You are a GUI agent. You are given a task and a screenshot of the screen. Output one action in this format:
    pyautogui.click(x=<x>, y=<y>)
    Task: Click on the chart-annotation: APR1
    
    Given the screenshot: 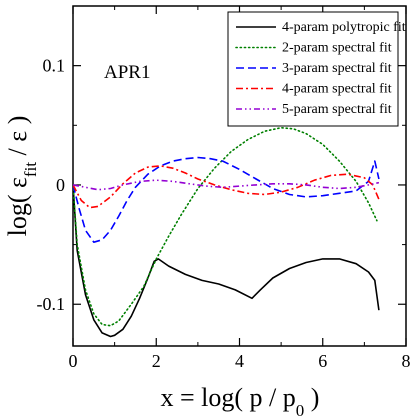 What is the action you would take?
    pyautogui.click(x=127, y=72)
    